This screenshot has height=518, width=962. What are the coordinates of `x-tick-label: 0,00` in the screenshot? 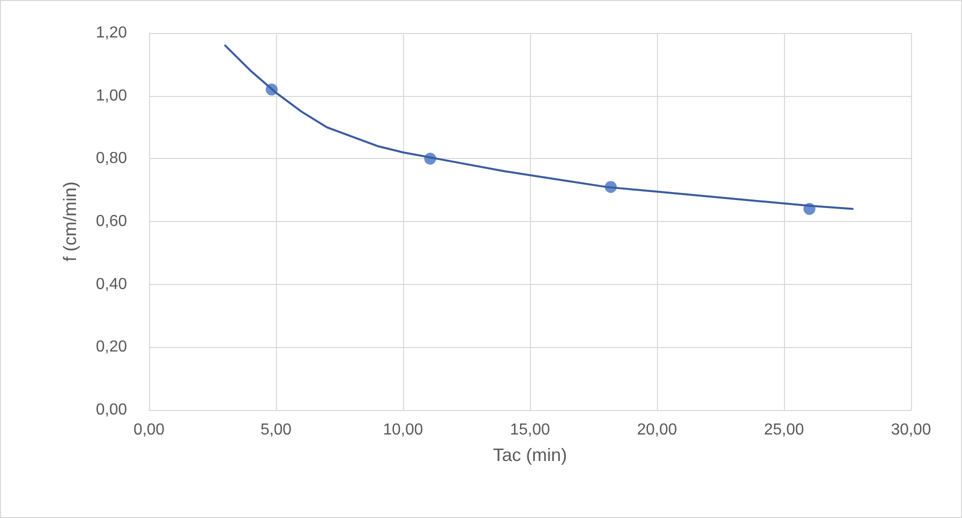 It's located at (149, 430).